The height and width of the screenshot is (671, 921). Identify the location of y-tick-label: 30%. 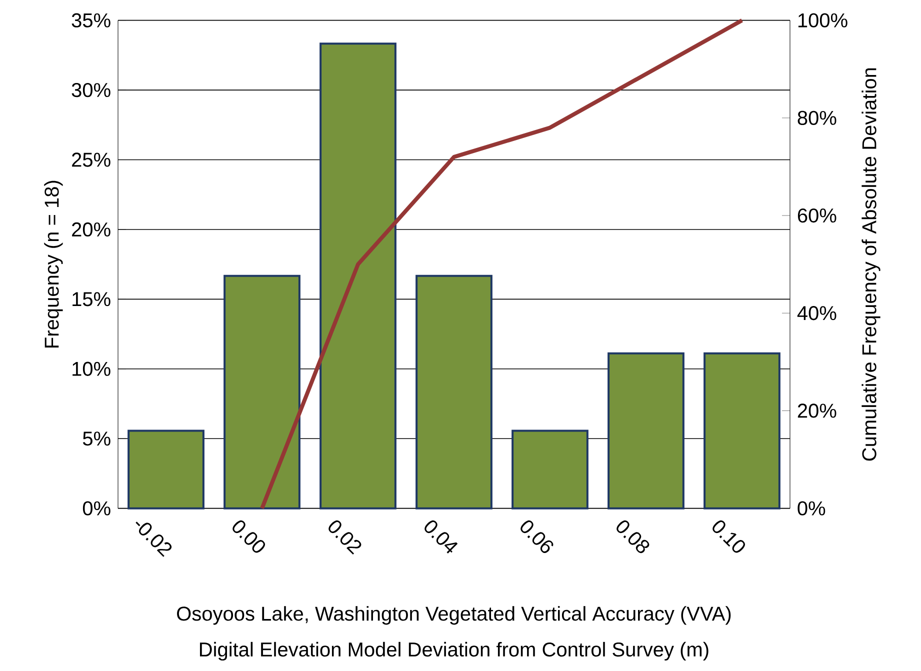
(91, 90).